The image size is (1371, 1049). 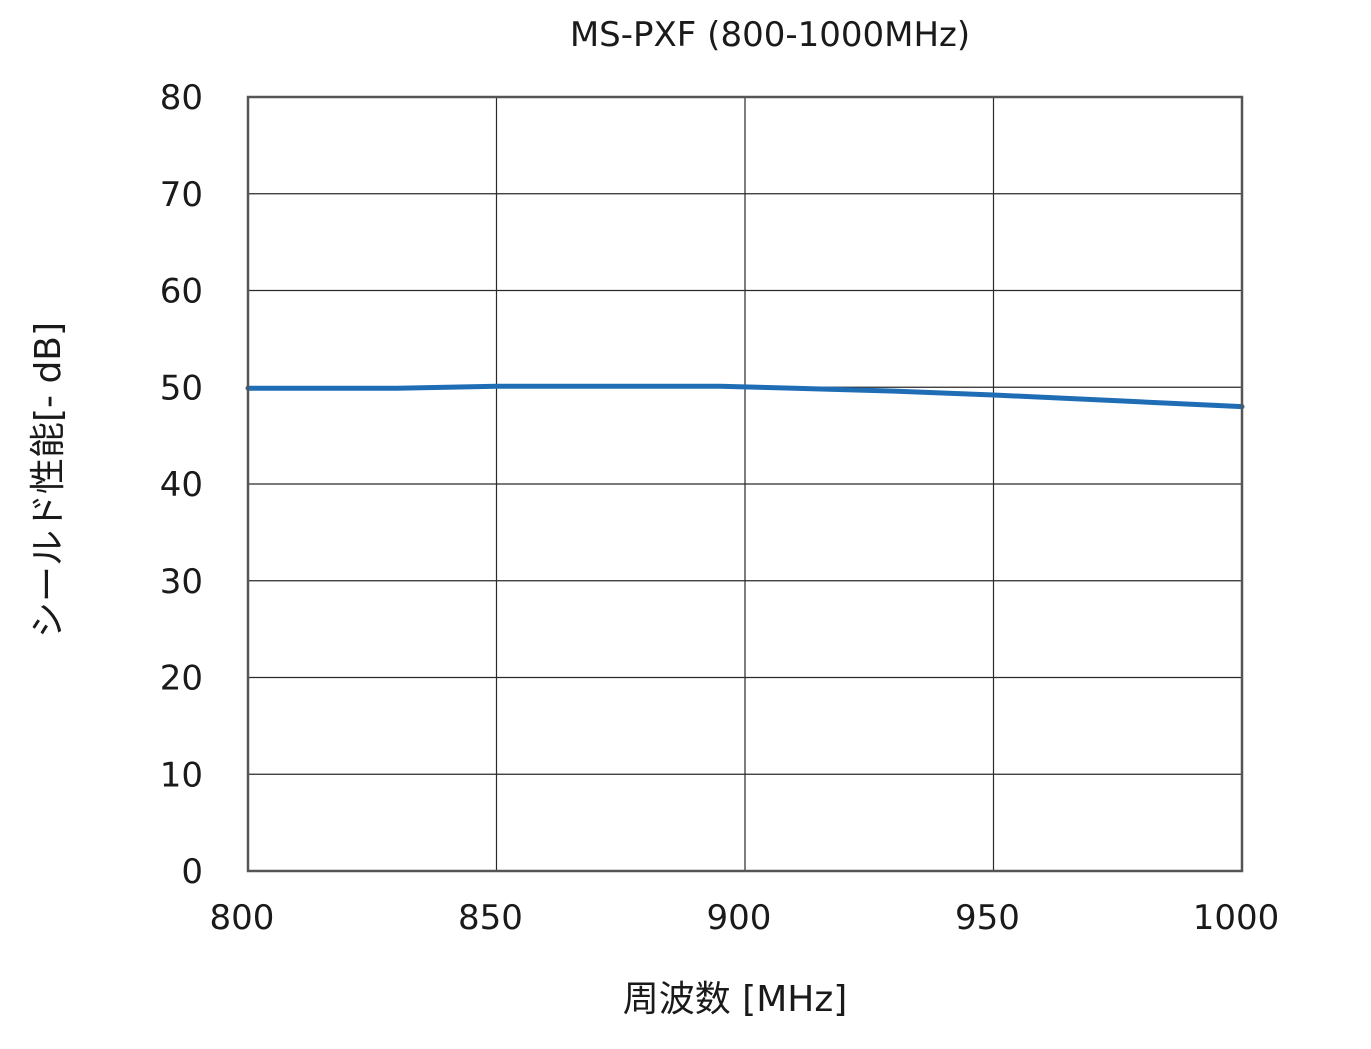 I want to click on series-line, so click(x=745, y=396).